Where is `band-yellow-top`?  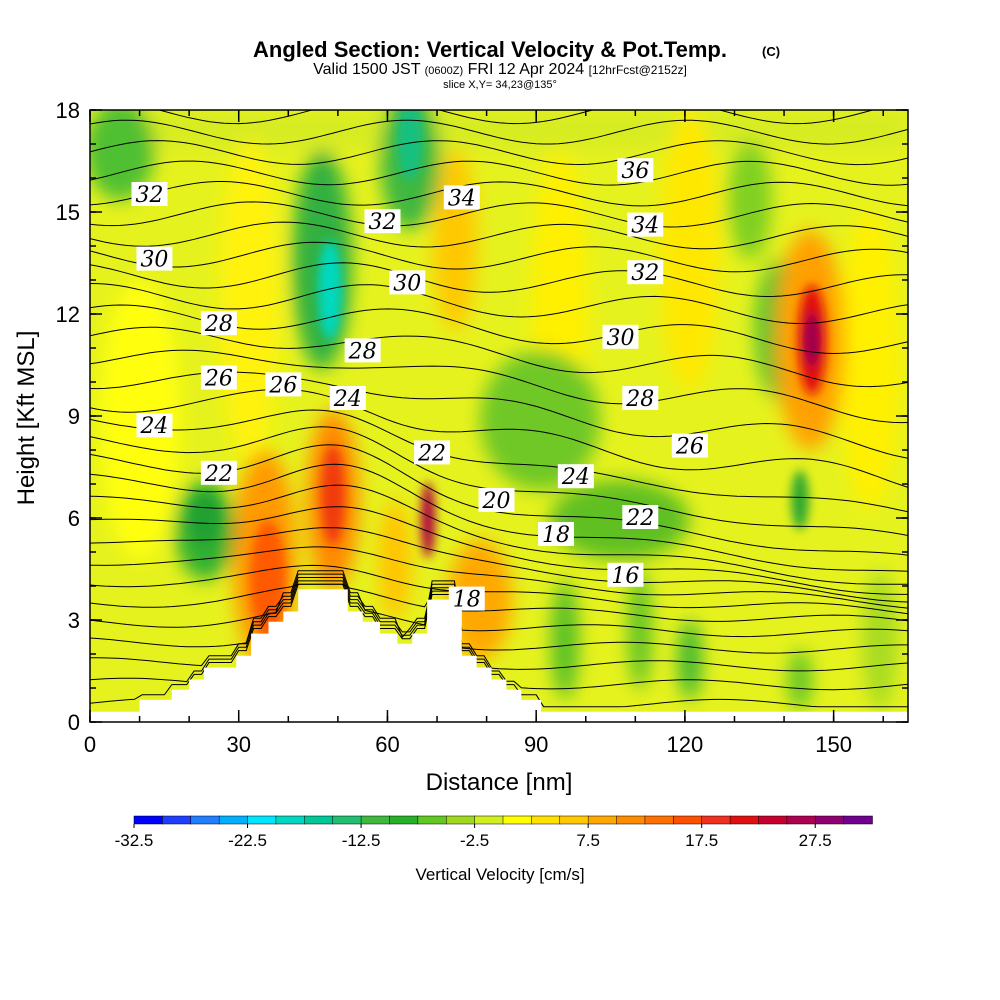
band-yellow-top is located at coordinates (499, 130).